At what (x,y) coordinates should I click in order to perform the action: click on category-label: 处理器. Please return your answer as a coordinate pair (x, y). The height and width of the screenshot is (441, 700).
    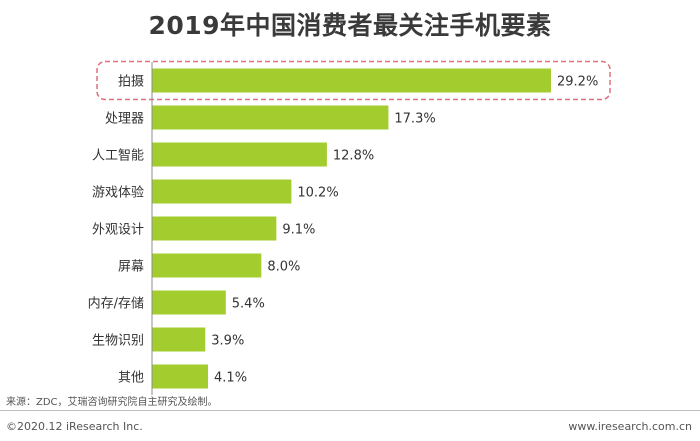
    Looking at the image, I should click on (124, 119).